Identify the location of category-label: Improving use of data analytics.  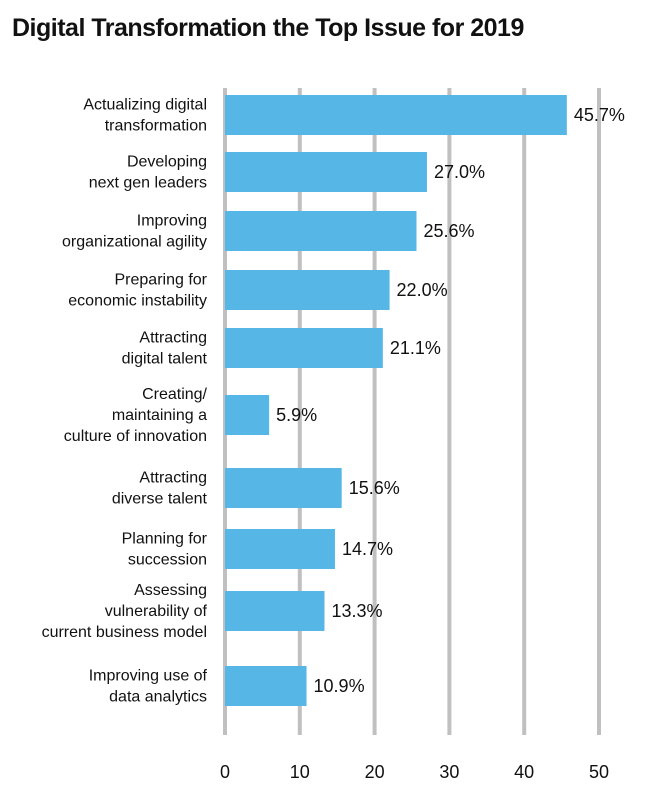
(148, 687).